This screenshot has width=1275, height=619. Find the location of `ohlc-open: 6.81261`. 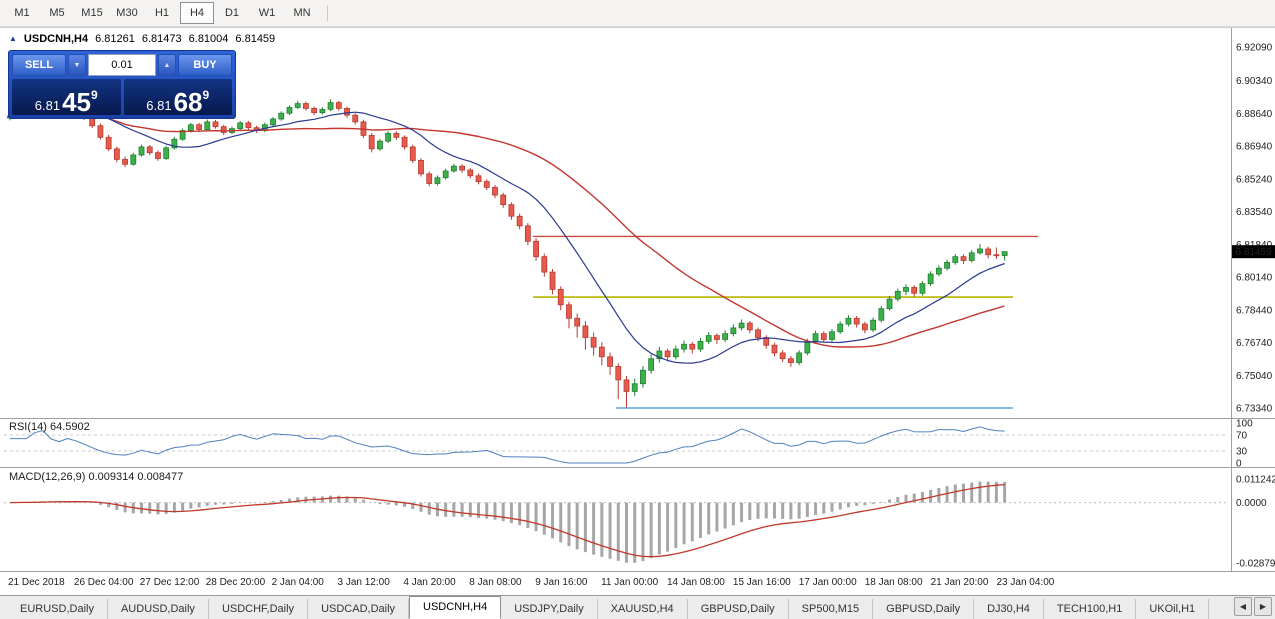

ohlc-open: 6.81261 is located at coordinates (115, 39).